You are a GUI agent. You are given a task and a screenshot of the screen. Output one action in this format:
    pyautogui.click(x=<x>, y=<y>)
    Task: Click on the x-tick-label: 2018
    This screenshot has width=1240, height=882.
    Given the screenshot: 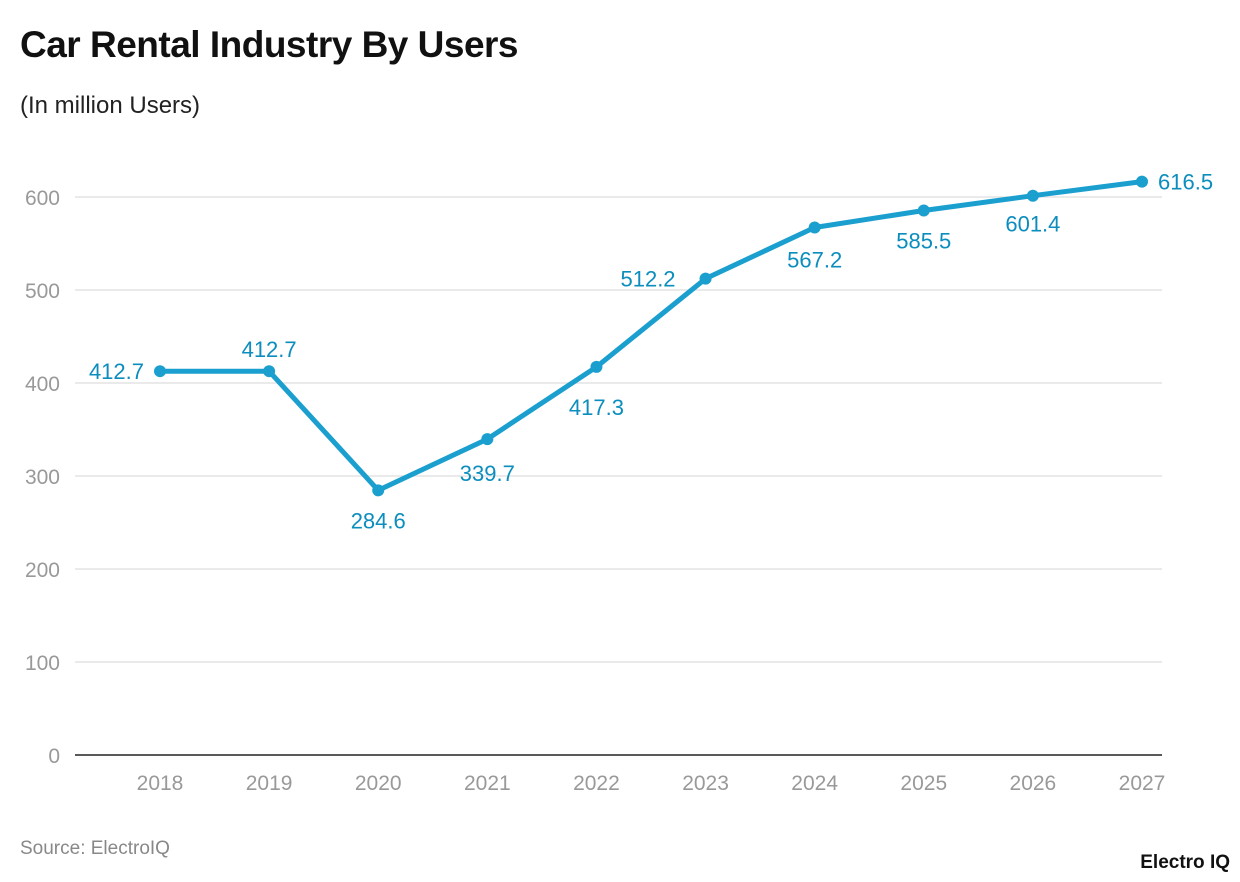 What is the action you would take?
    pyautogui.click(x=160, y=783)
    